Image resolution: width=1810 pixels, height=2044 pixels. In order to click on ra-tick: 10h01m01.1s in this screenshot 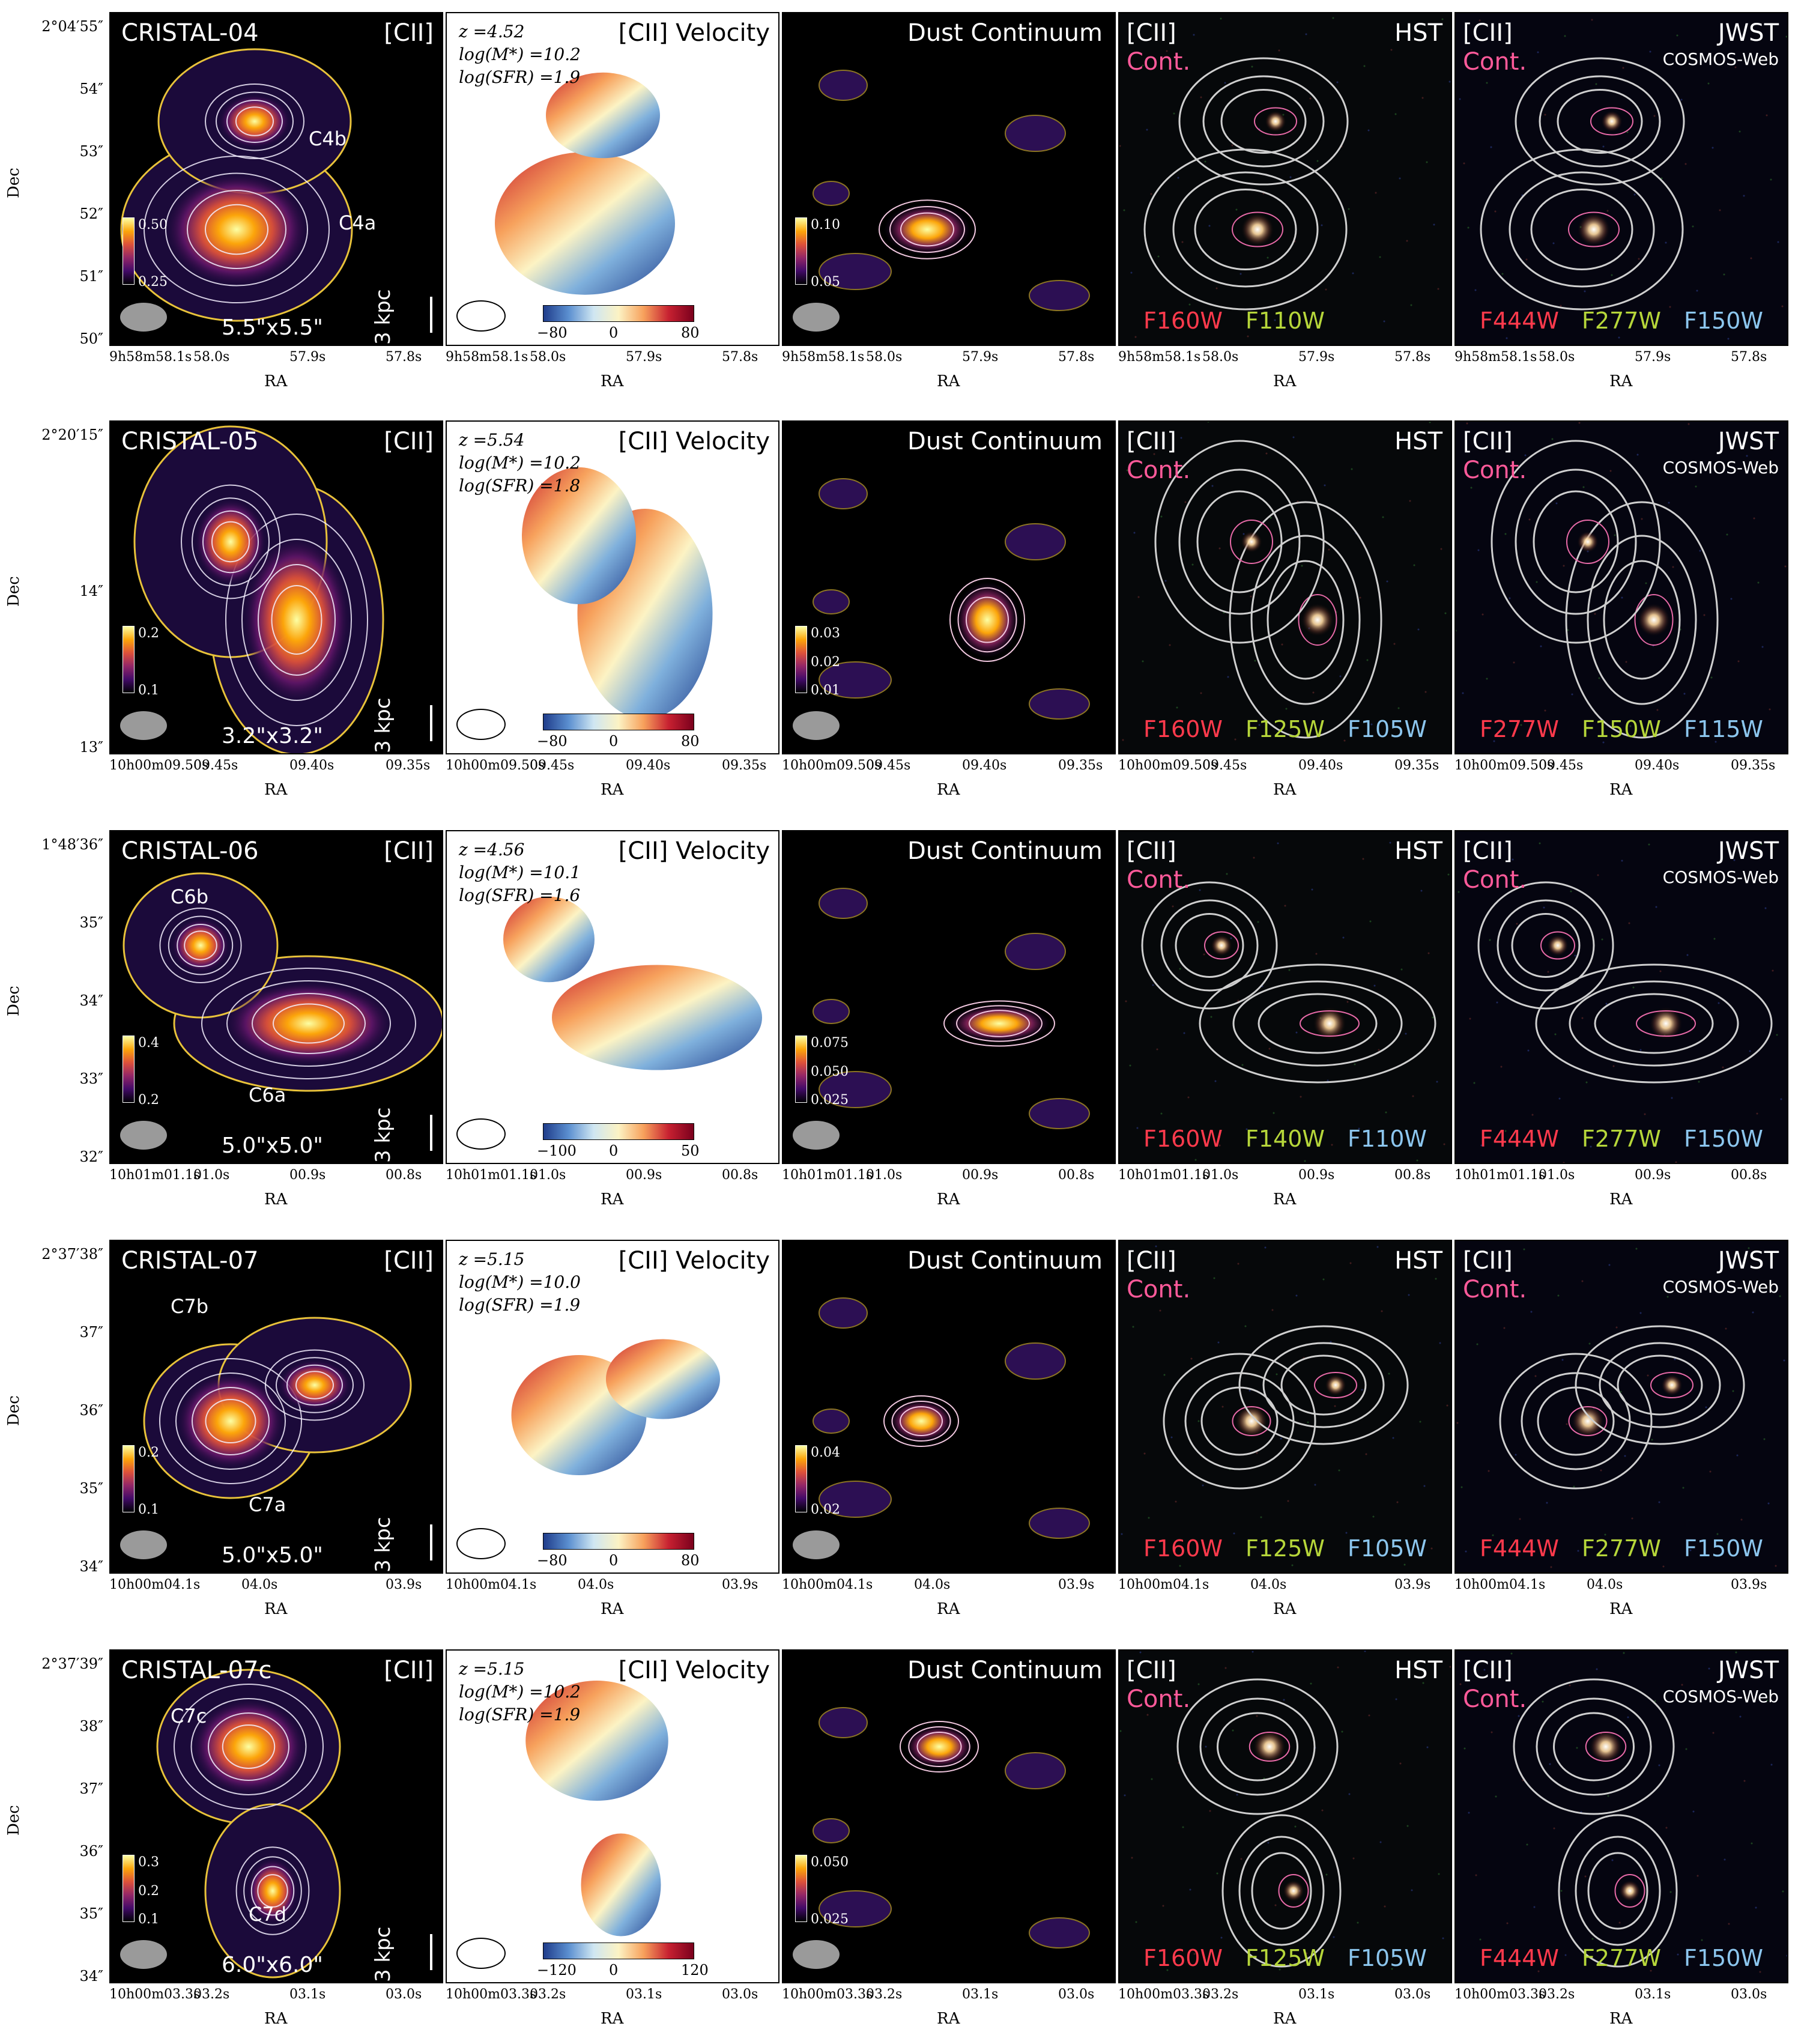, I will do `click(827, 1176)`.